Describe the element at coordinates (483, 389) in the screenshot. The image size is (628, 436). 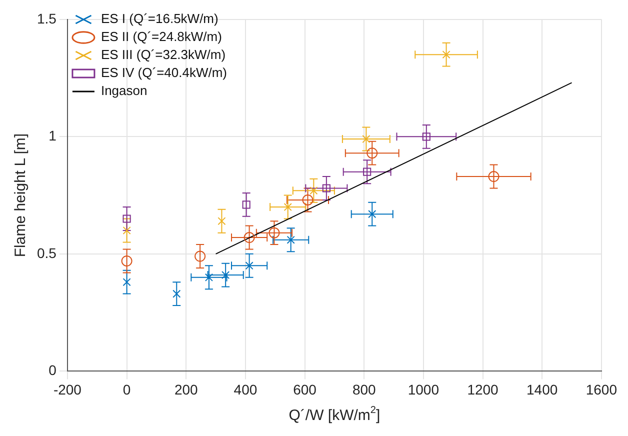
I see `x-tick-label: 1200` at that location.